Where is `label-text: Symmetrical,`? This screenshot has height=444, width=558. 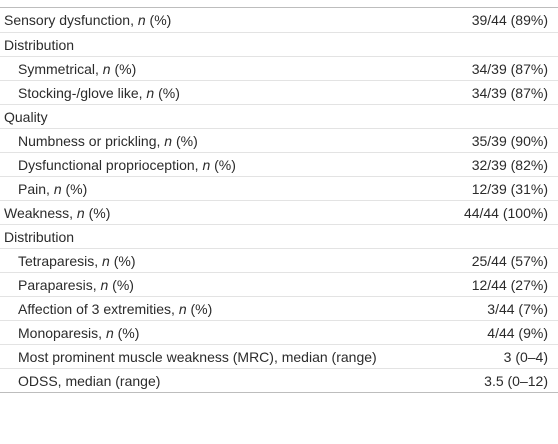 label-text: Symmetrical, is located at coordinates (60, 69).